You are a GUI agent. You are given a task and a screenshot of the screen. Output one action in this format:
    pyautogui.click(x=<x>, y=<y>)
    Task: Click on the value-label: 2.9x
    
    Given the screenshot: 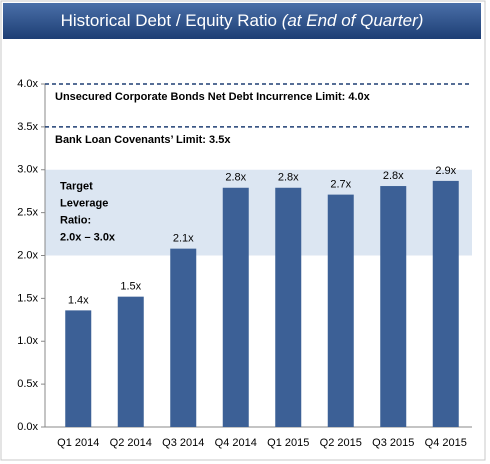 What is the action you would take?
    pyautogui.click(x=445, y=171)
    